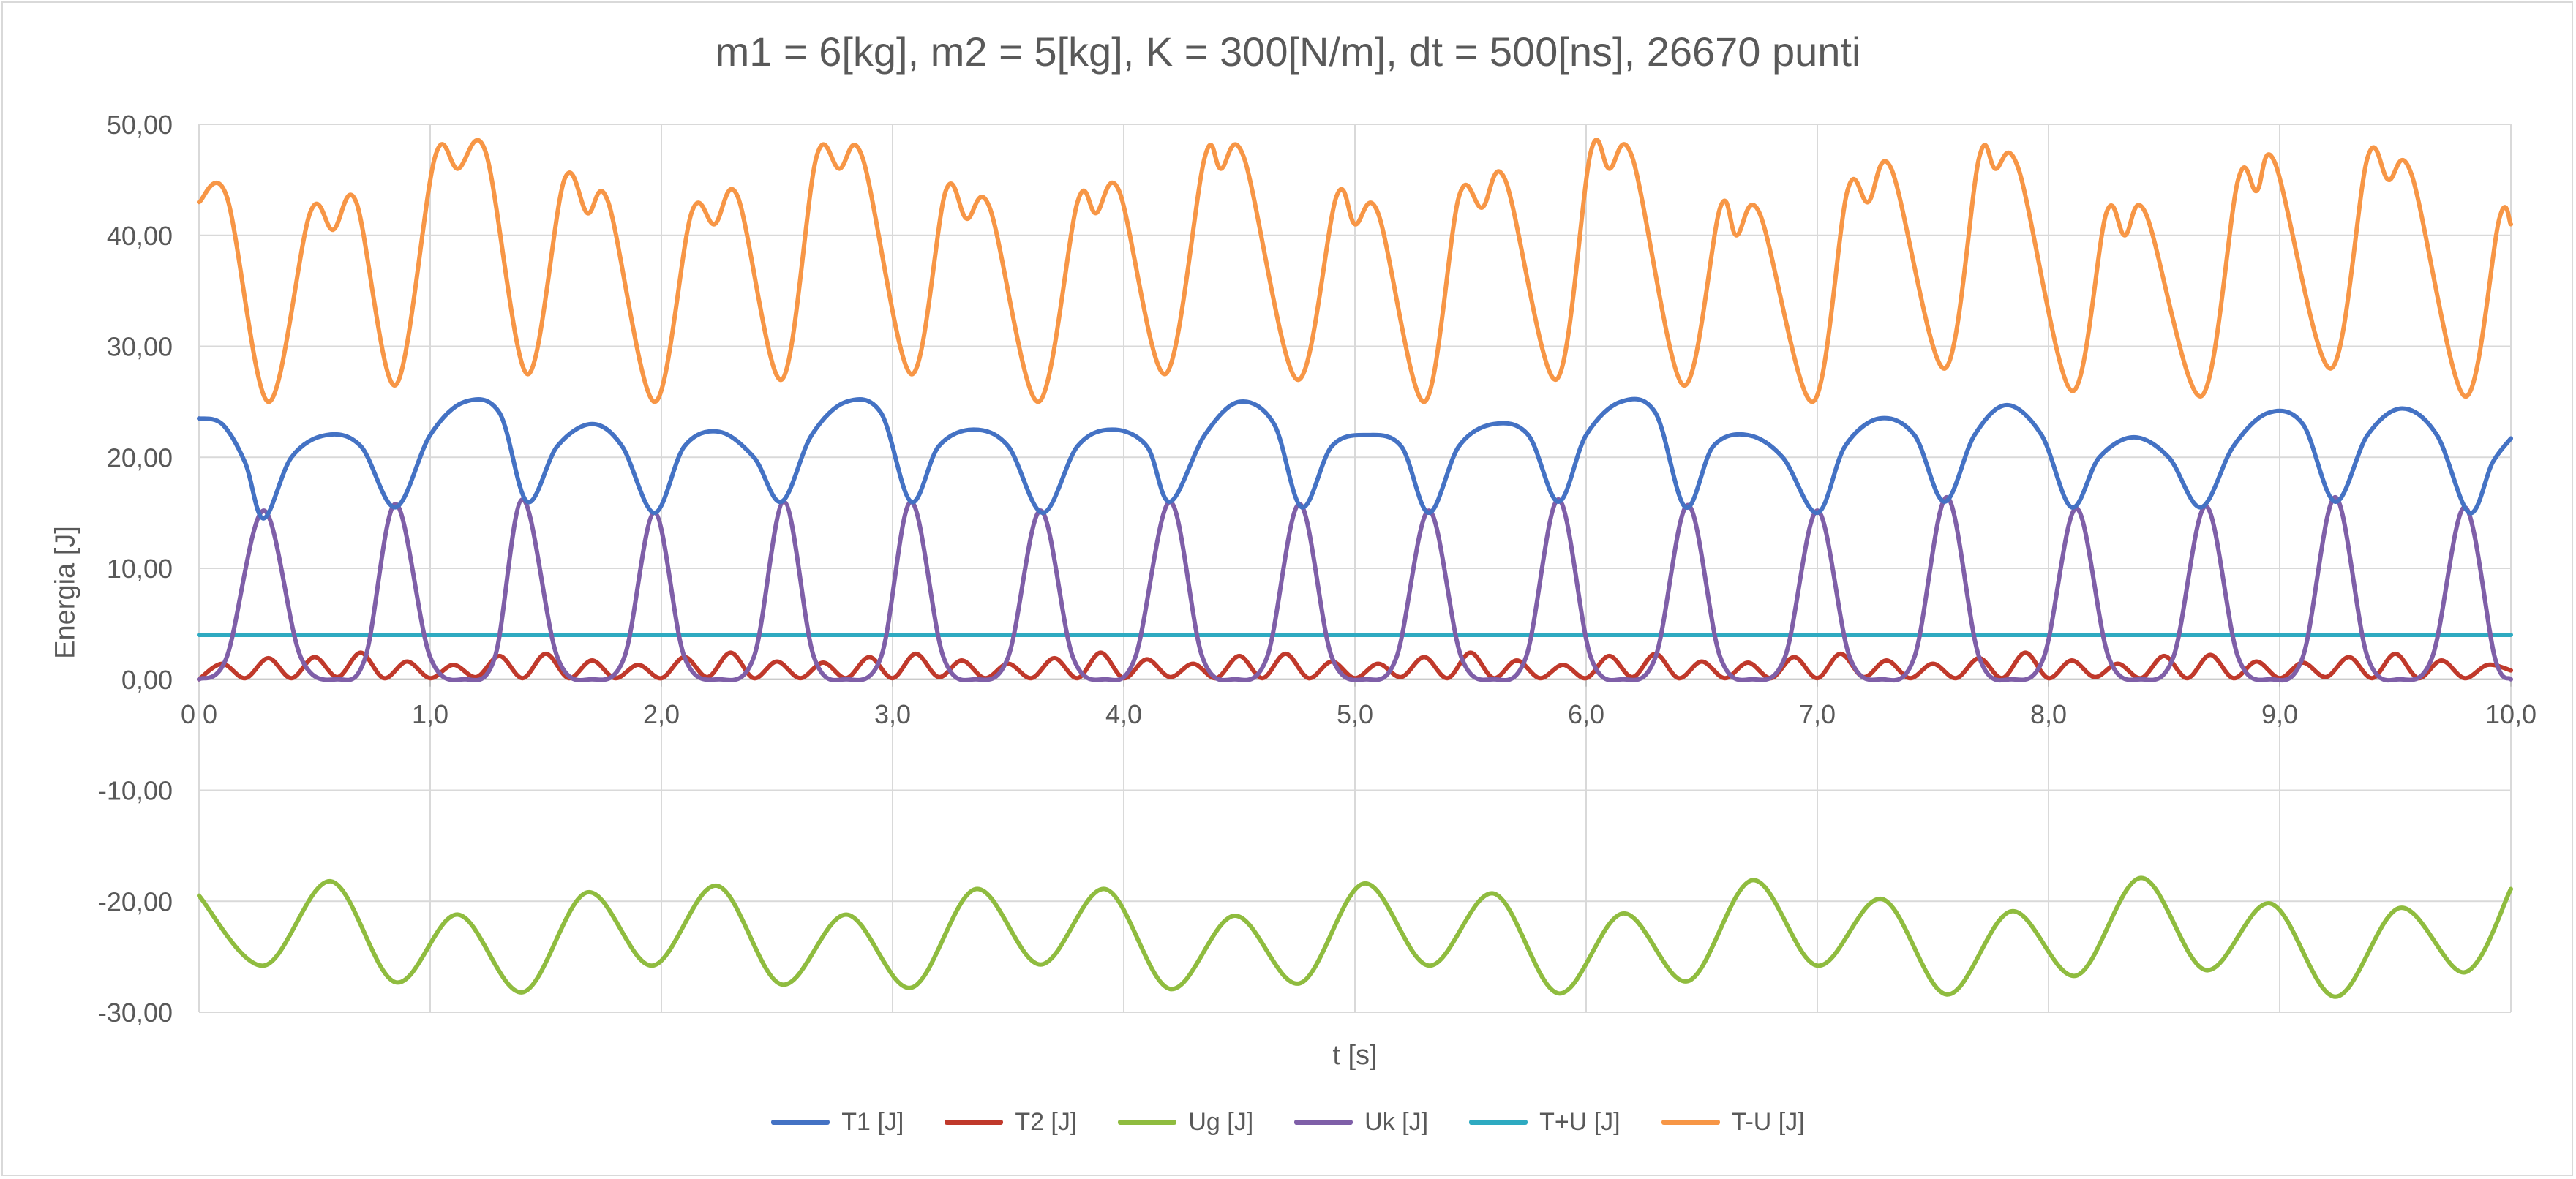 The height and width of the screenshot is (1179, 2576). Describe the element at coordinates (135, 1013) in the screenshot. I see `y-tick-label: -30,00` at that location.